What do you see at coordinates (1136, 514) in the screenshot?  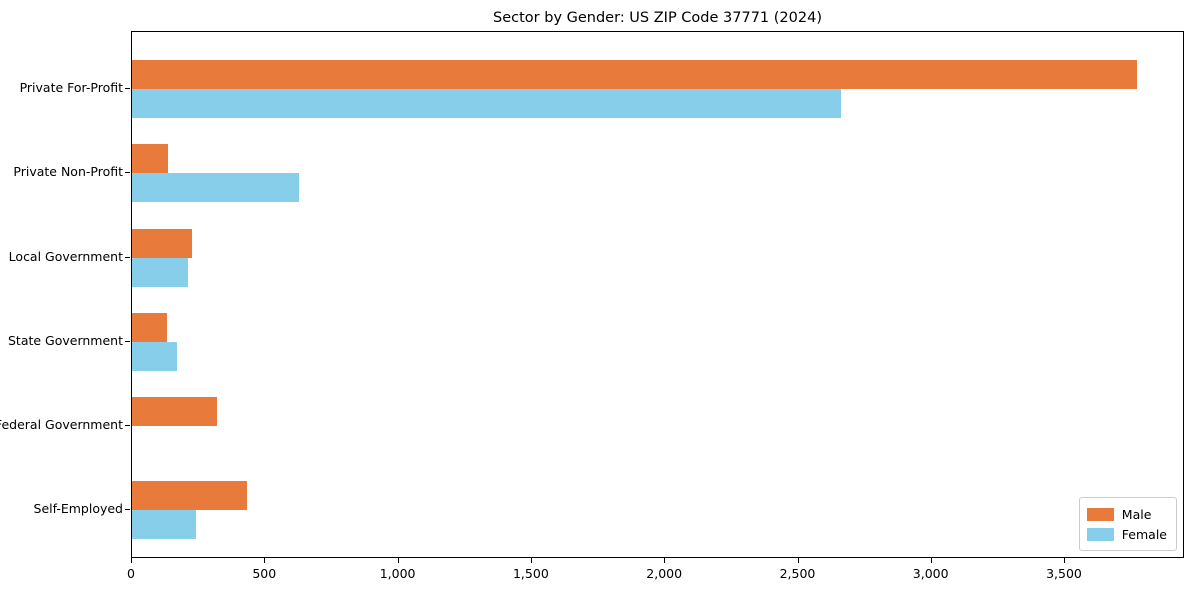 I see `legend-label-male: Male` at bounding box center [1136, 514].